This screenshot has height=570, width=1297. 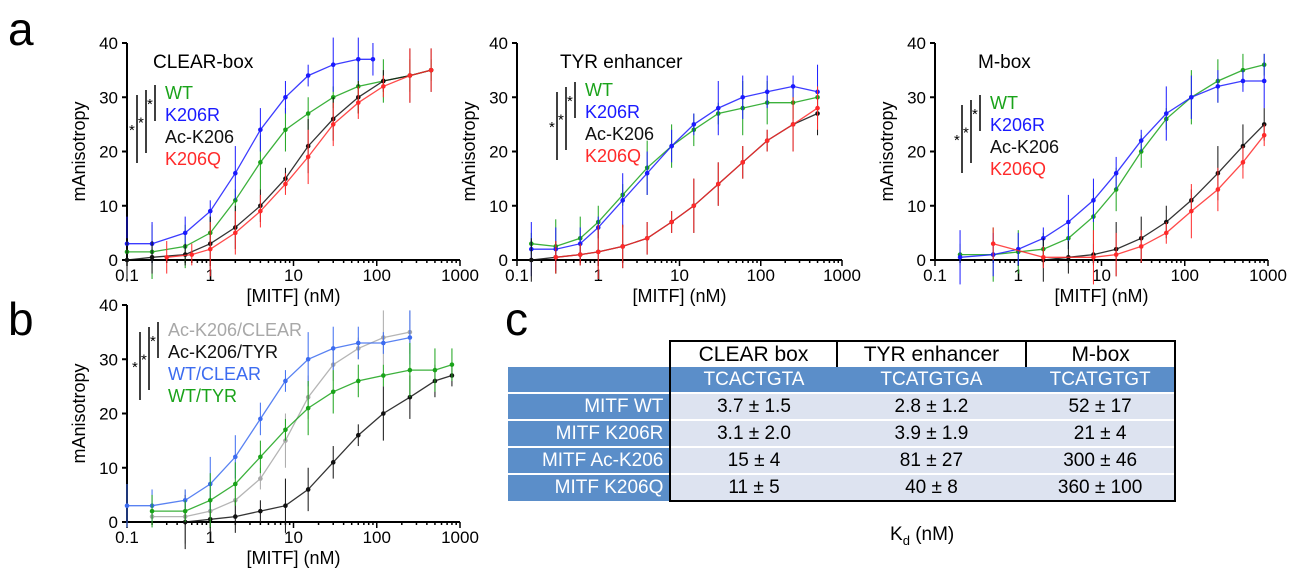 What do you see at coordinates (235, 330) in the screenshot?
I see `legend-entry: Ac-K206/CLEAR` at bounding box center [235, 330].